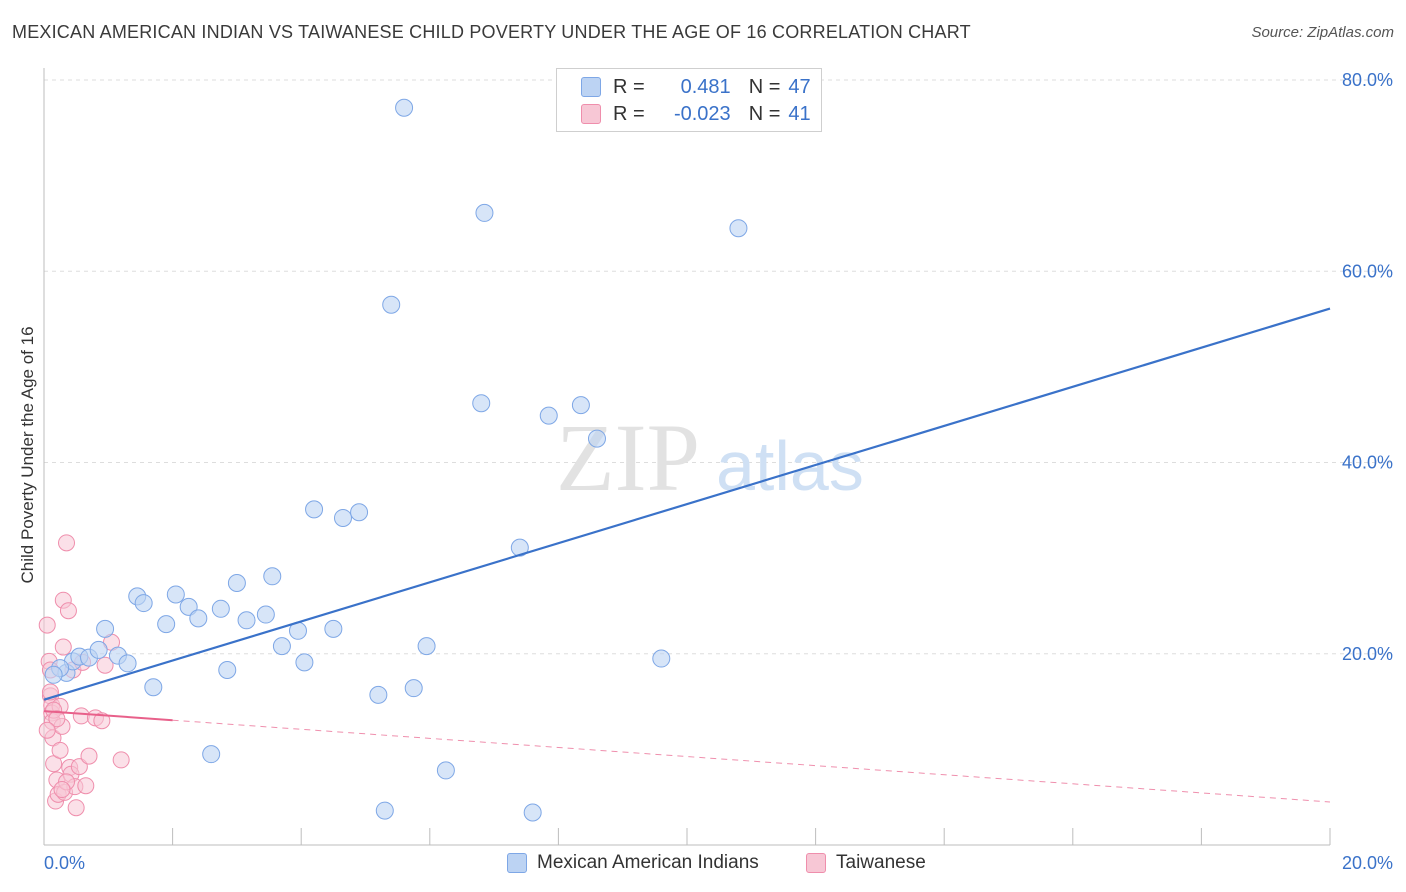  What do you see at coordinates (27, 454) in the screenshot?
I see `y-axis-label: Child Poverty Under the Age of 16` at bounding box center [27, 454].